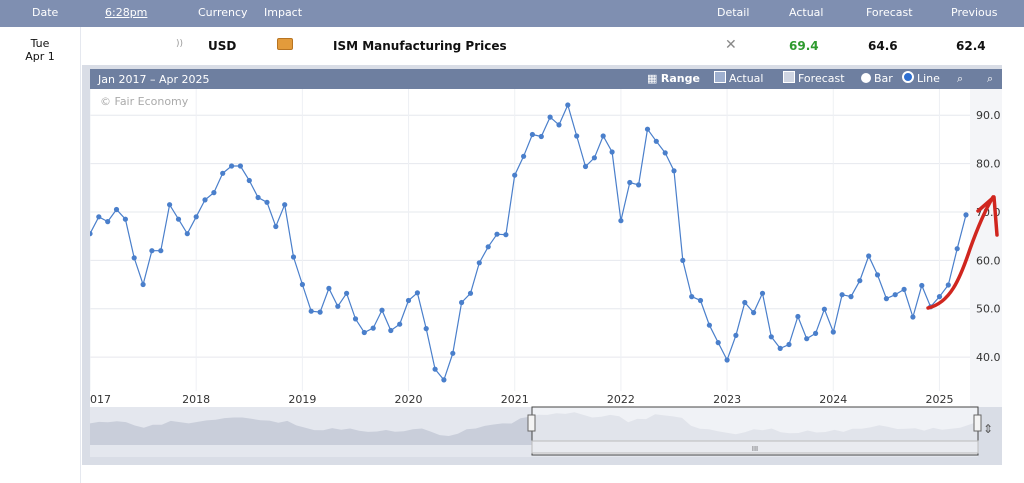  I want to click on close-detail-icon: ✕, so click(731, 45).